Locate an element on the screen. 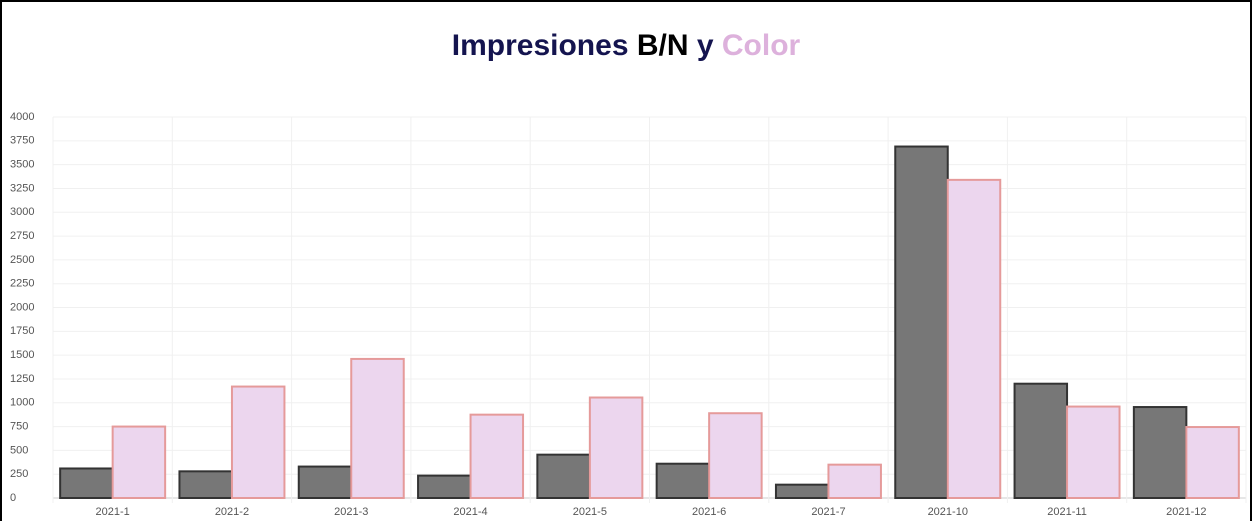  x-tick-label: 2021-6 is located at coordinates (709, 512).